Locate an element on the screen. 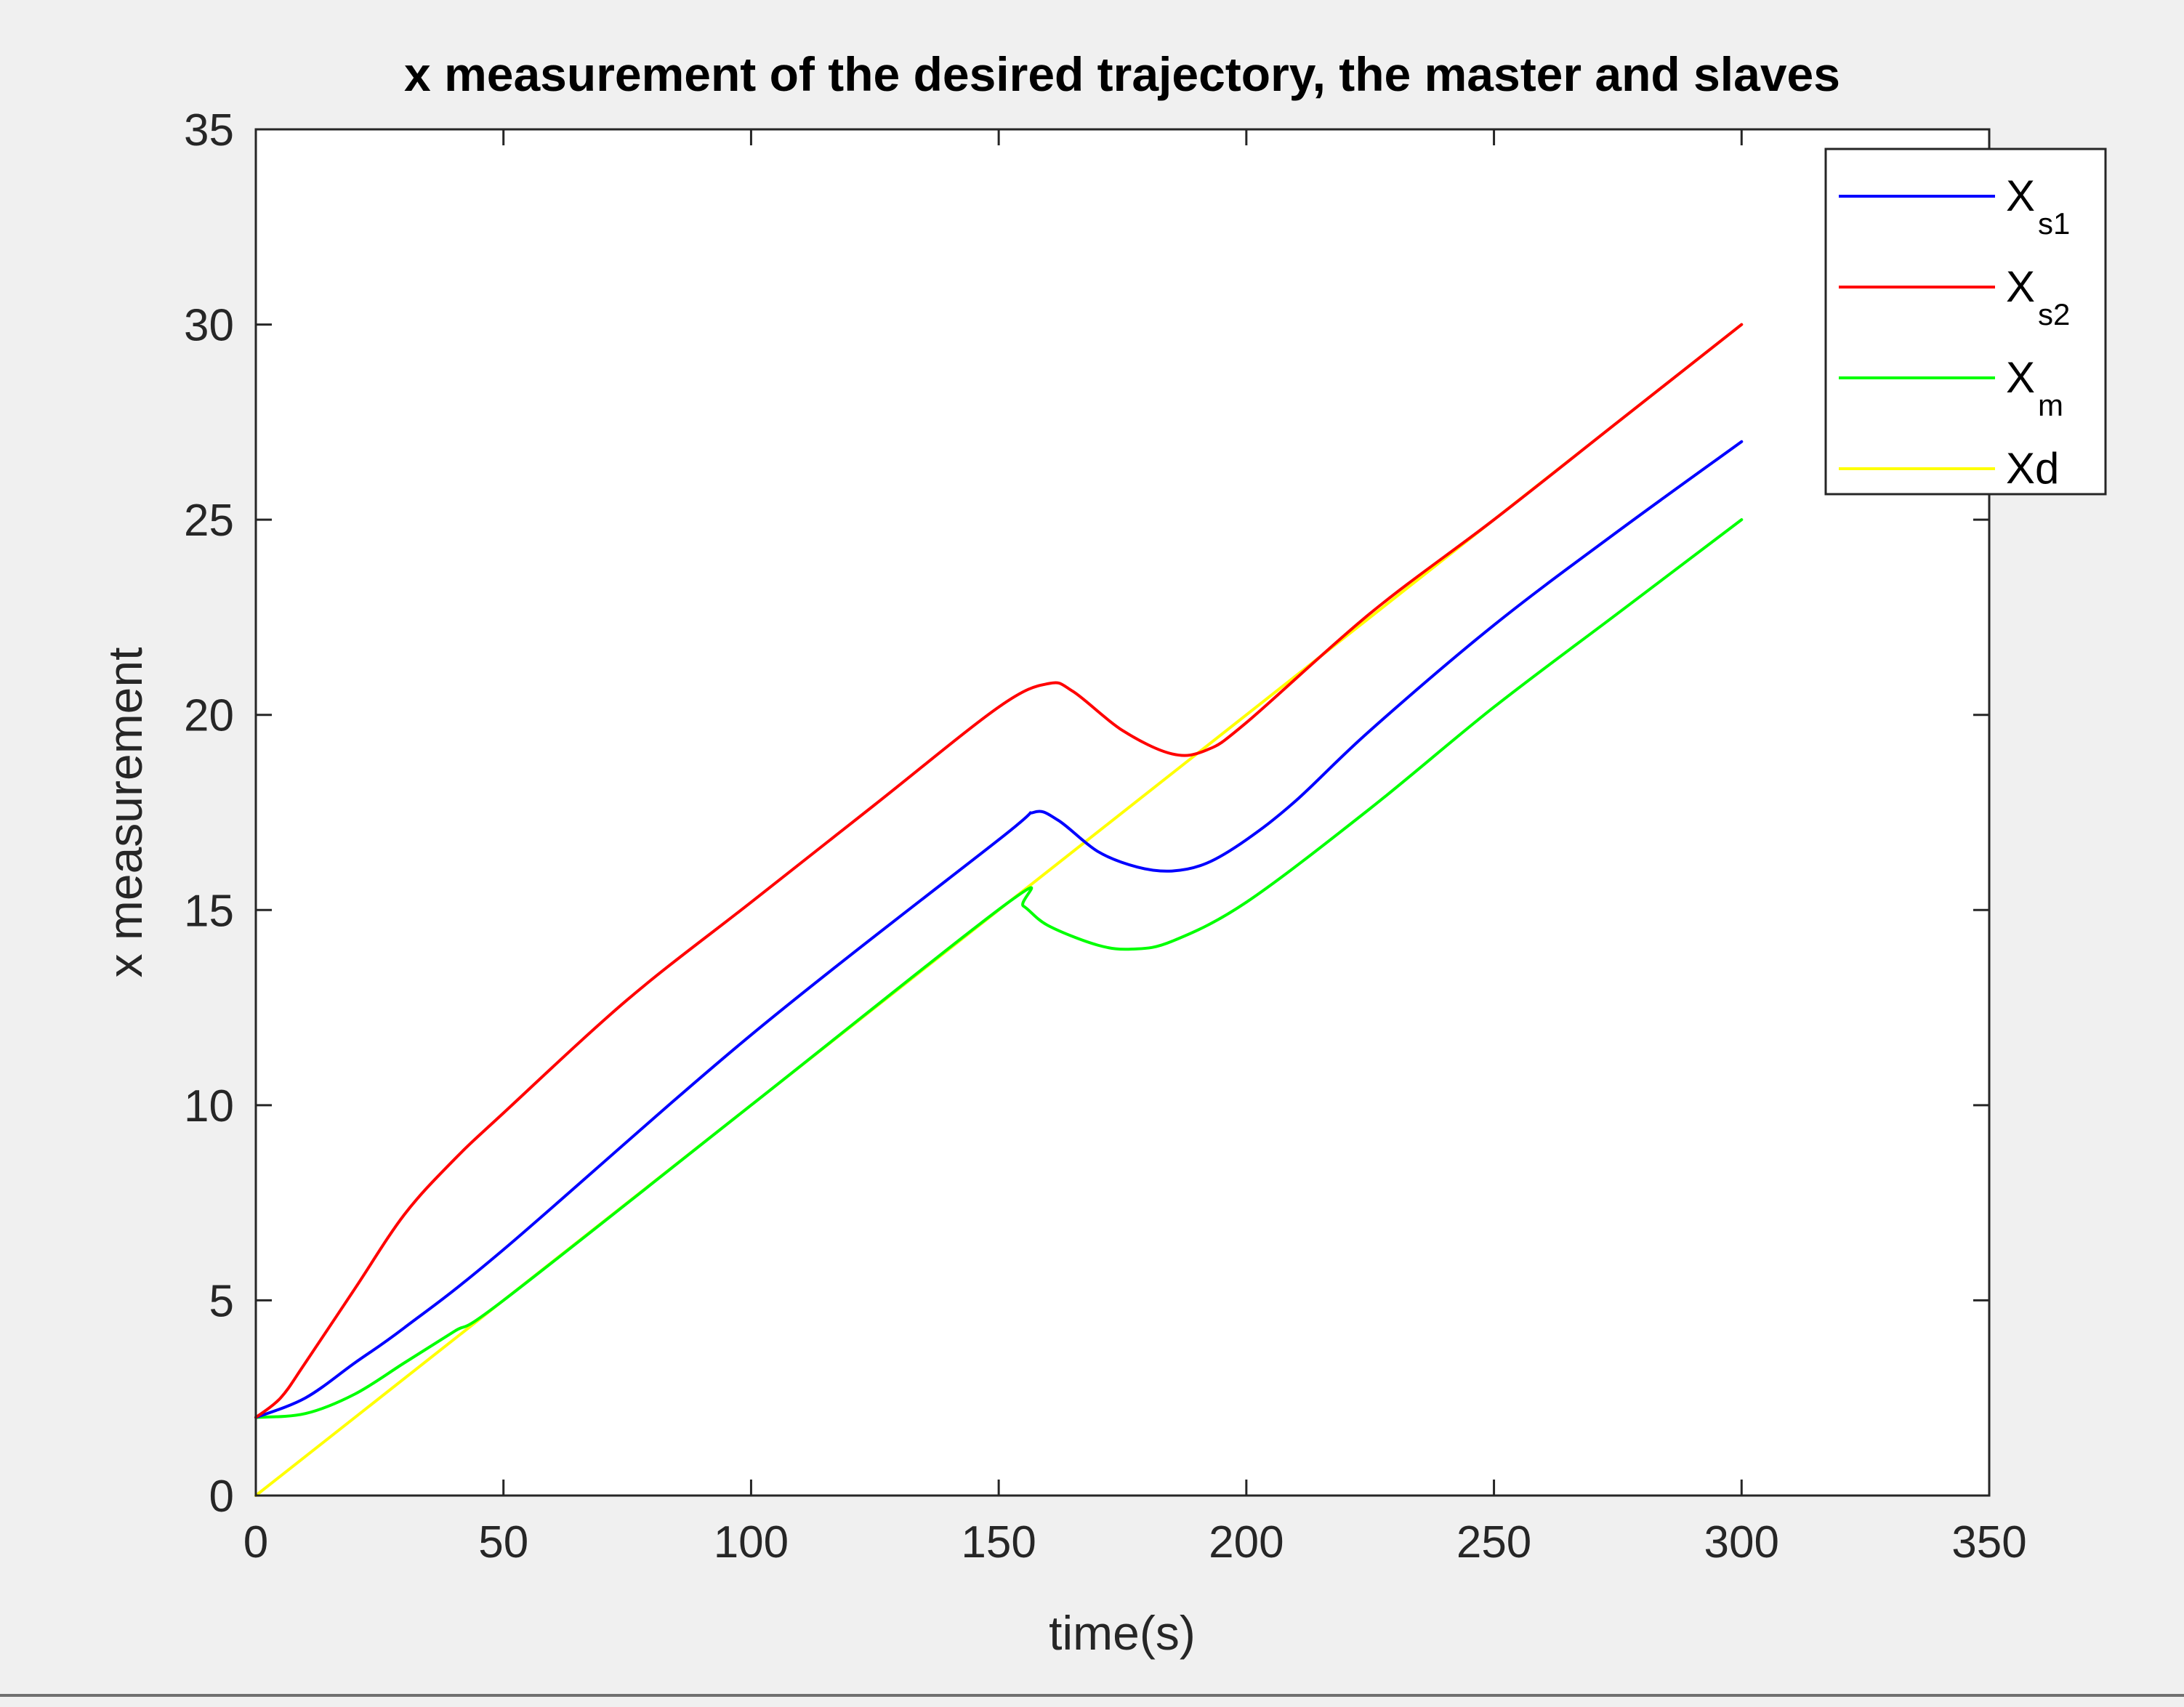  y-axis-label: x measurement is located at coordinates (125, 812).